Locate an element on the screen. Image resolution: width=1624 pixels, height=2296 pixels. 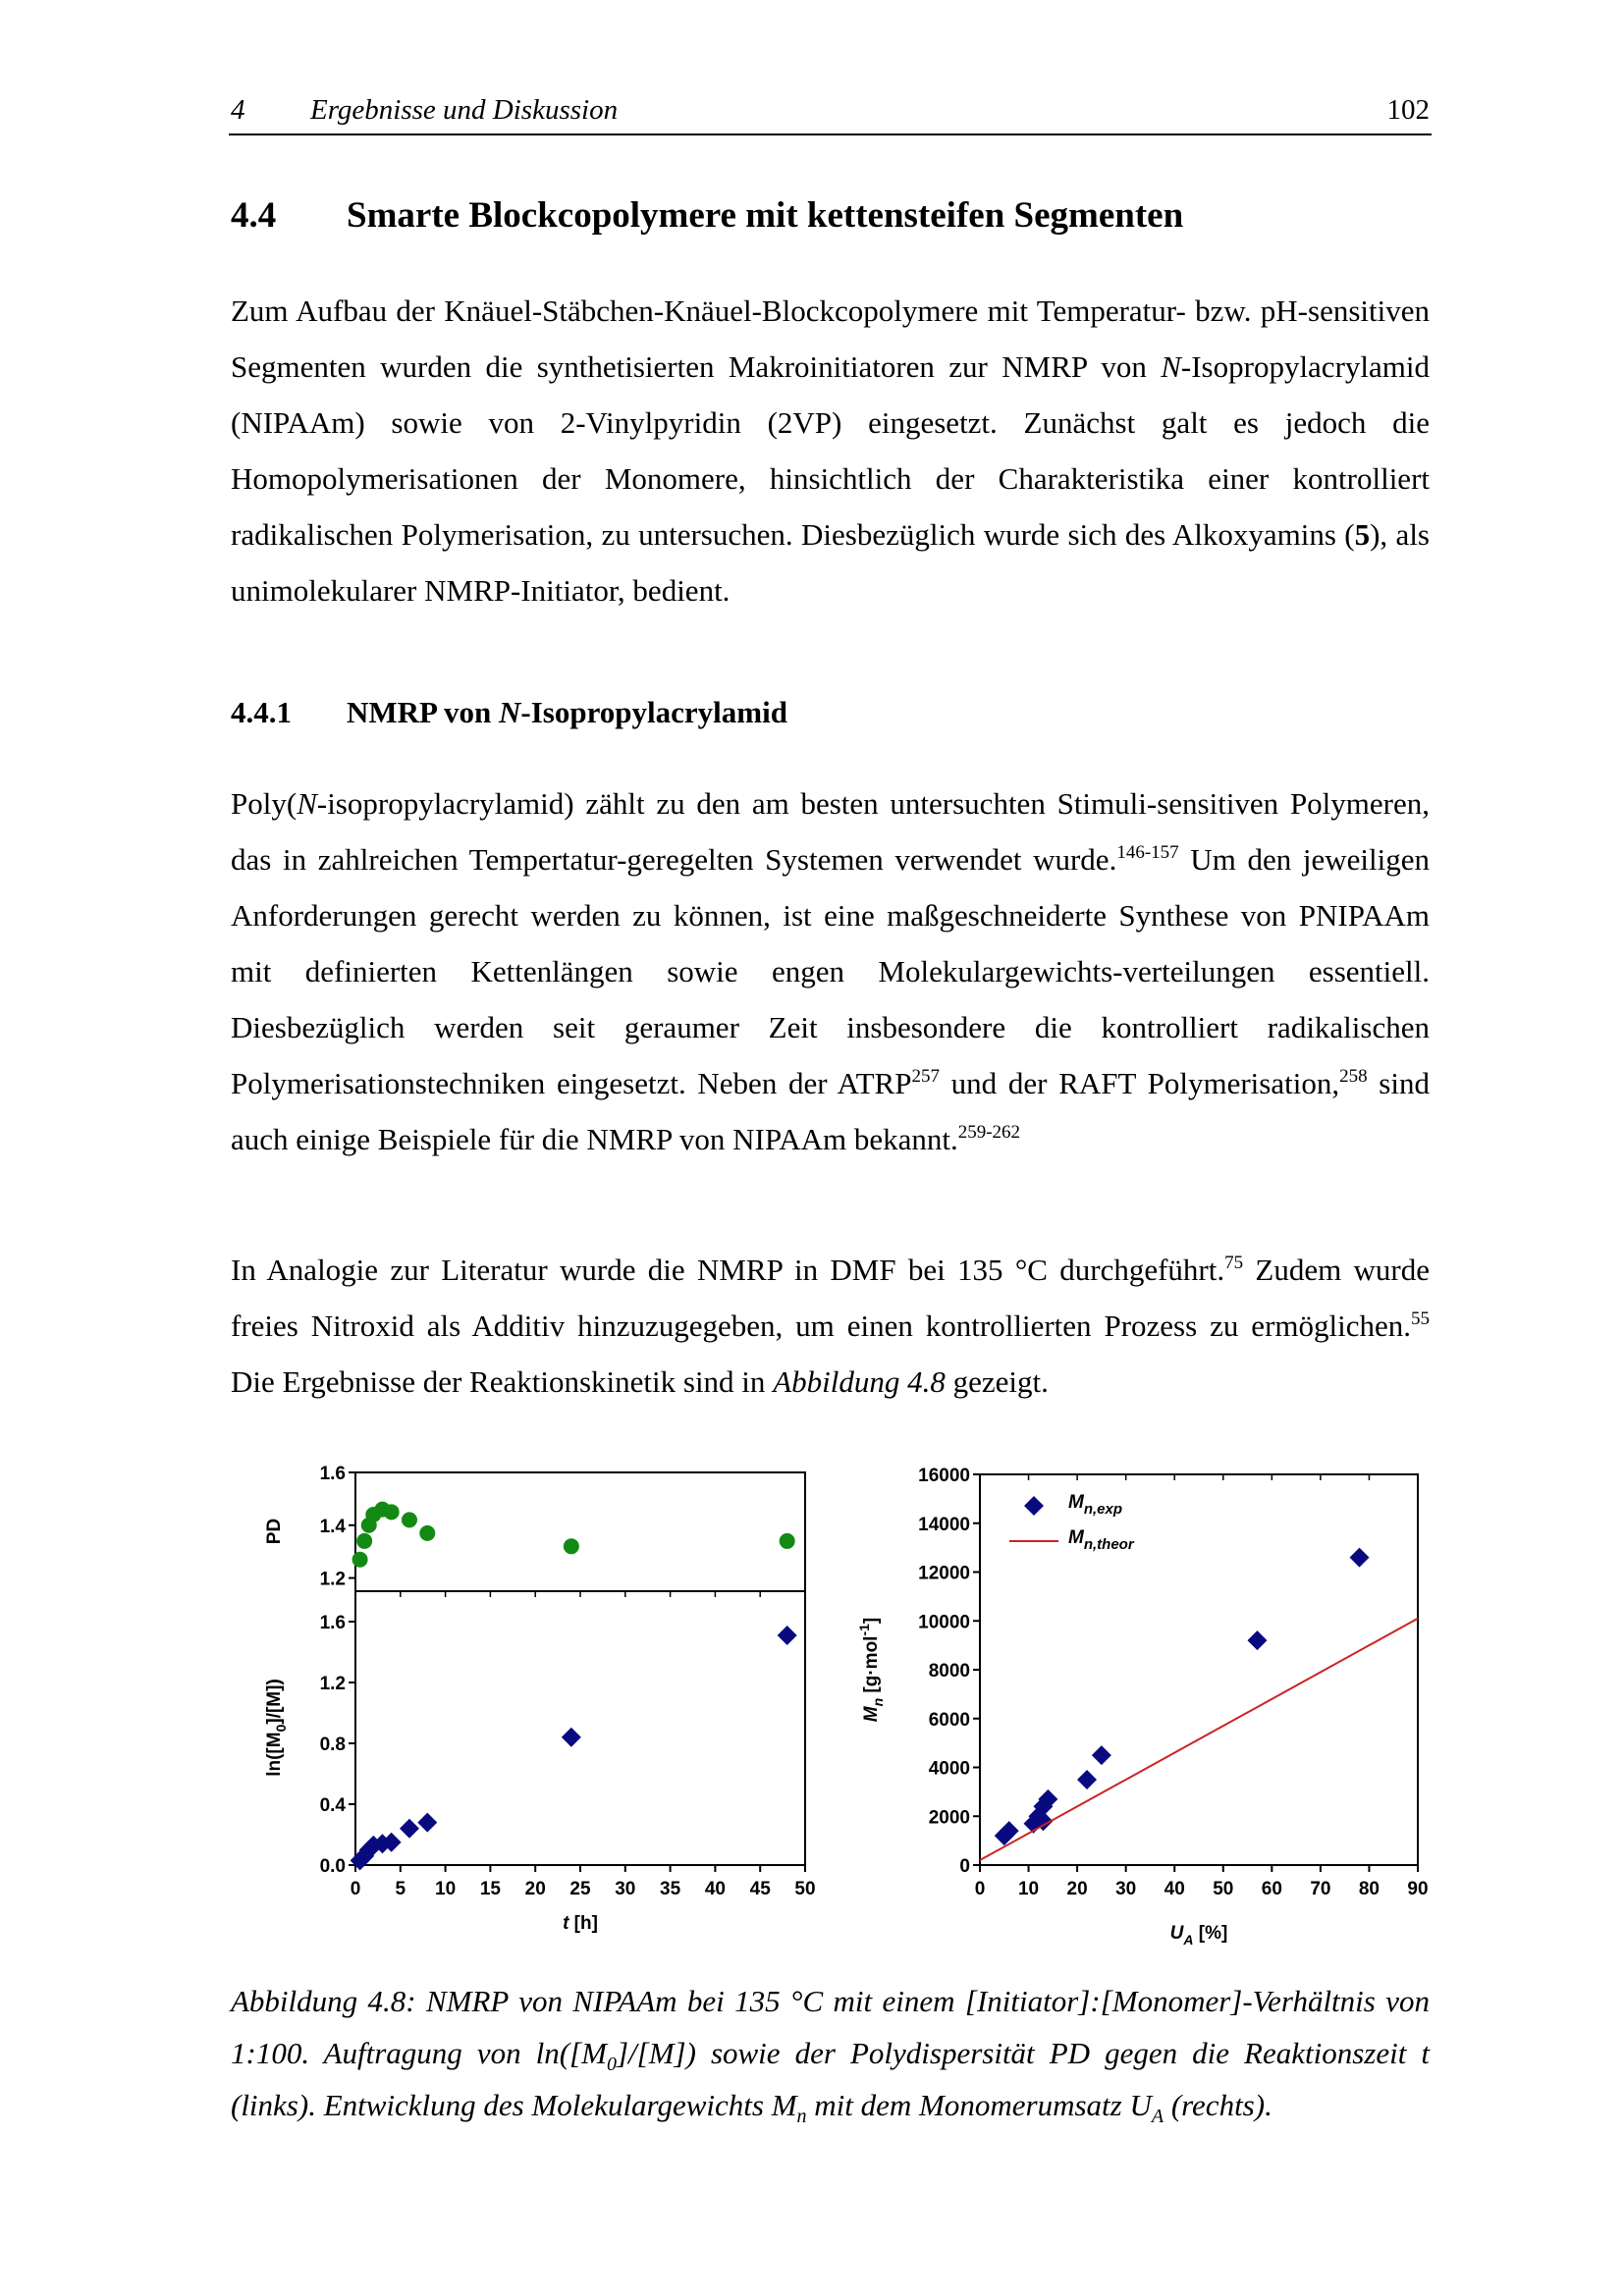
text: A is located at coordinates (1187, 1940).